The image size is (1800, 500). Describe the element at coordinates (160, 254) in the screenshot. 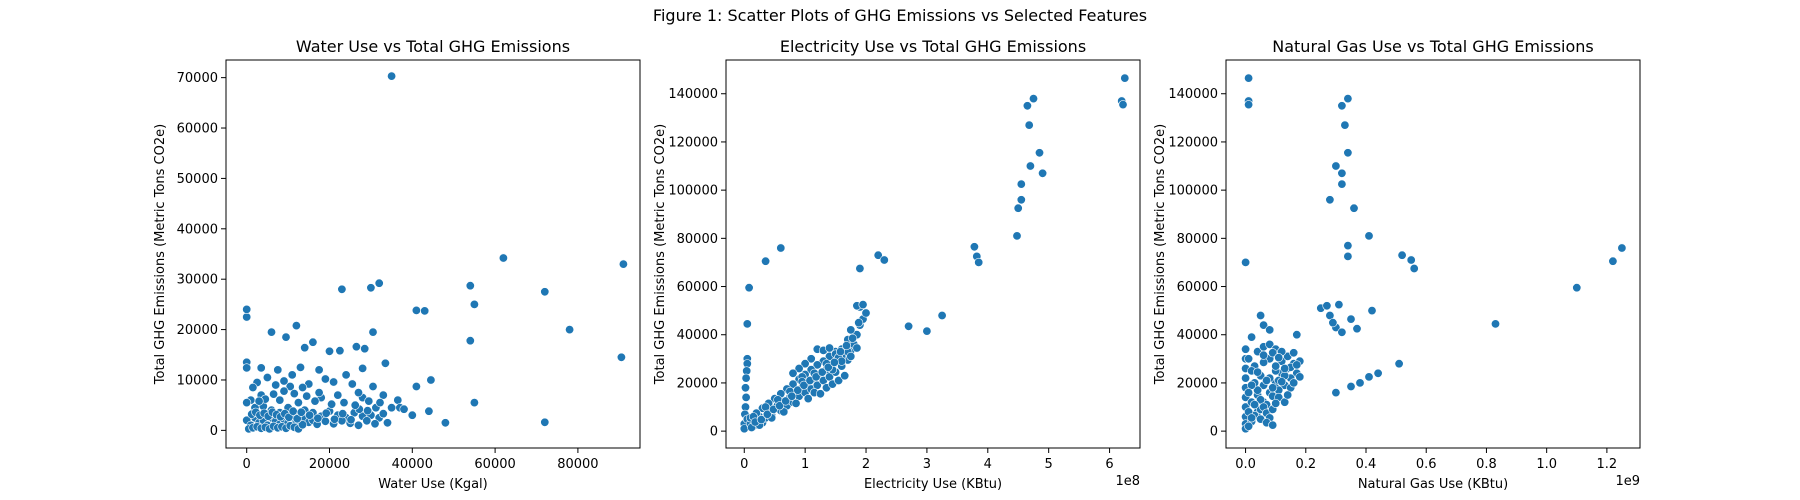

I see `chart1-y-axis-label: Total GHG Emissions (Metric Tons CO2e)` at that location.